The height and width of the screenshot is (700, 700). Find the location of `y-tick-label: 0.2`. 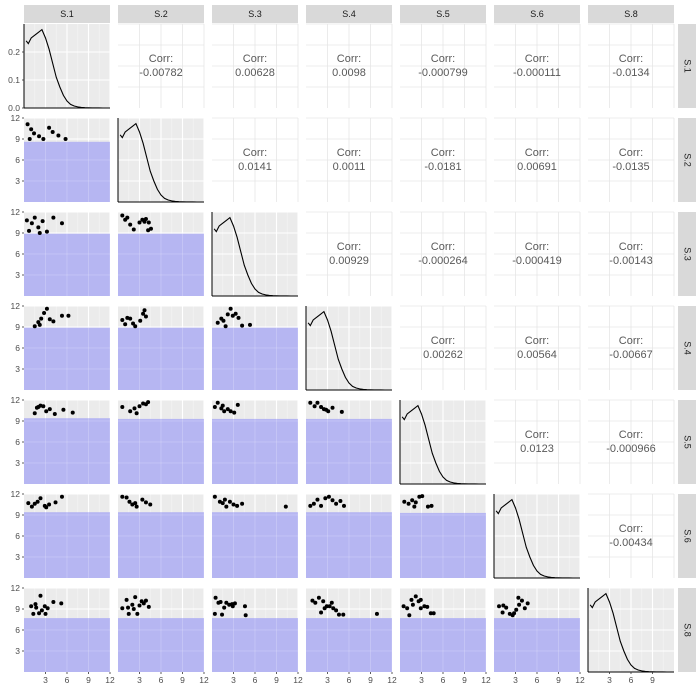

y-tick-label: 0.2 is located at coordinates (14, 52).